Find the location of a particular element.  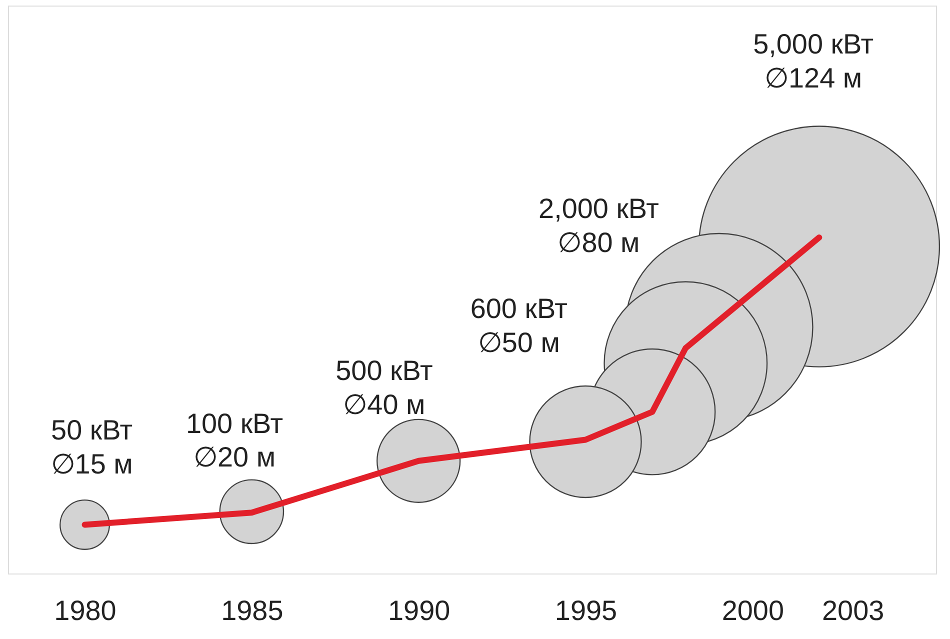

annotation: 50 кВт ∅15 м is located at coordinates (91, 447).